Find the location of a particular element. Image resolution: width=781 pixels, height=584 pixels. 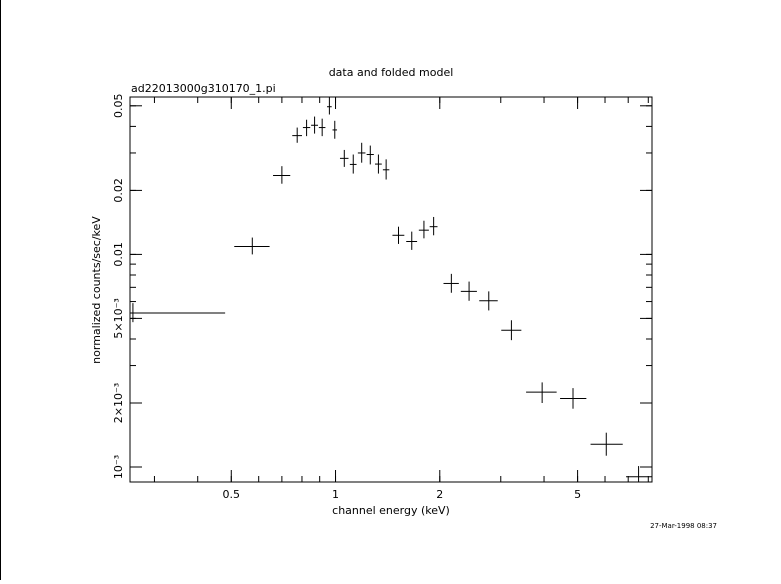

x-tick-label: 2 is located at coordinates (439, 494).